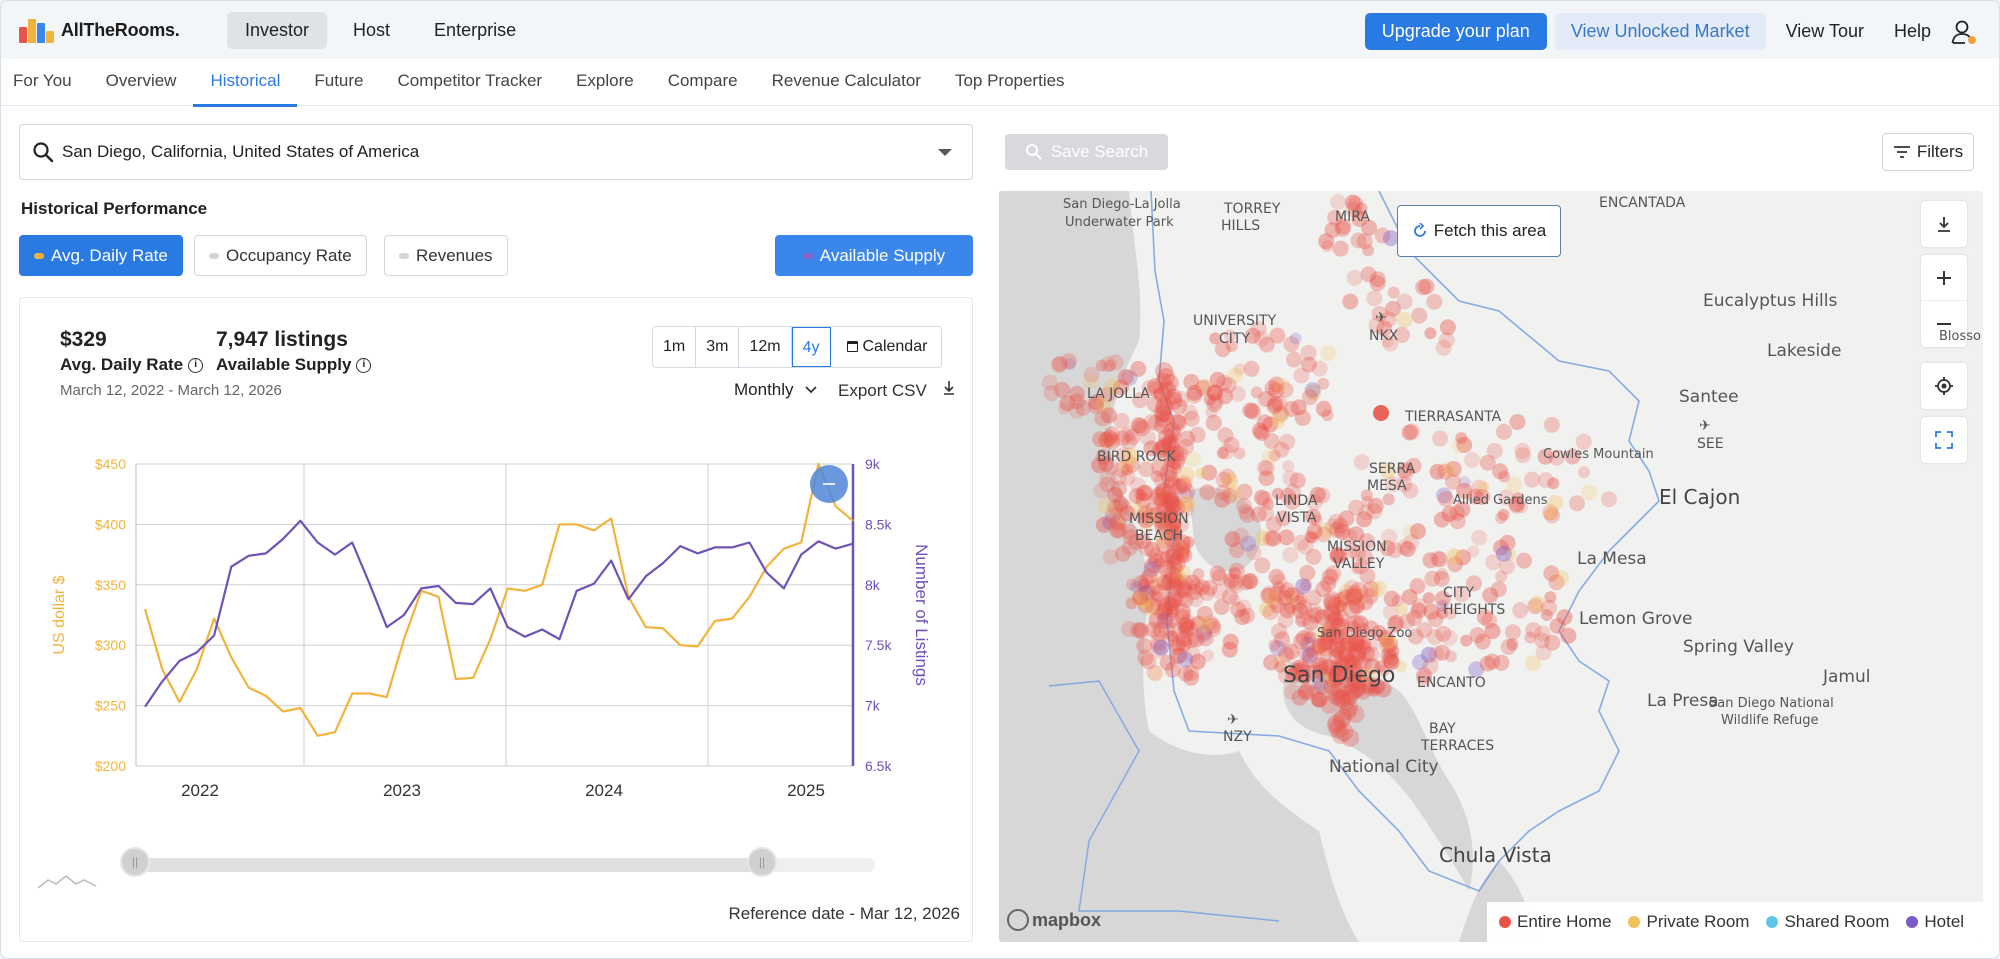 This screenshot has height=959, width=2000. Describe the element at coordinates (874, 255) in the screenshot. I see `available-supply-toggle: Available Supply` at that location.